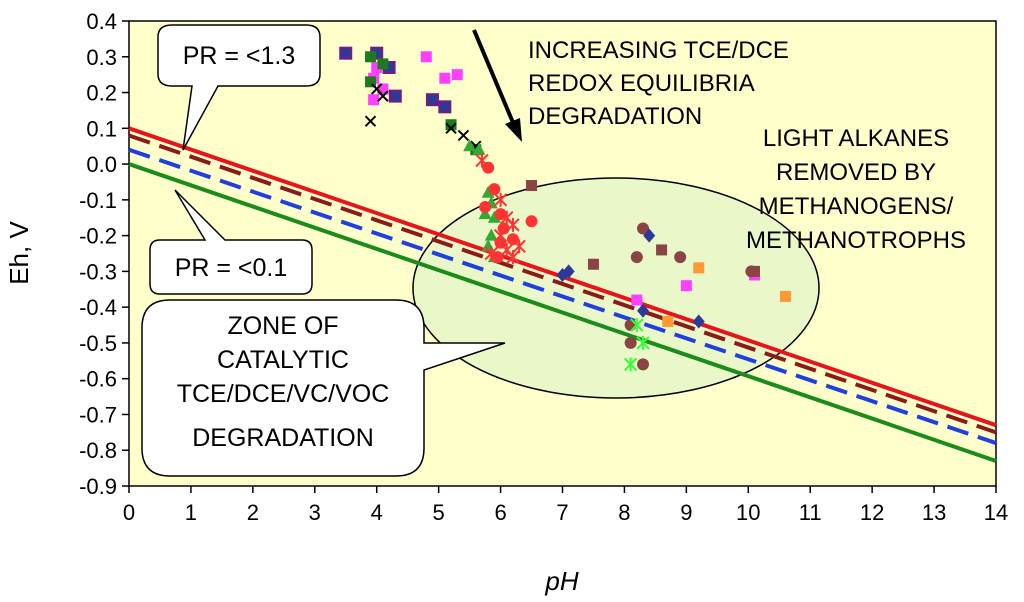 This screenshot has height=602, width=1024. Describe the element at coordinates (231, 242) in the screenshot. I see `callout-pr-low: PR = <0.1` at that location.